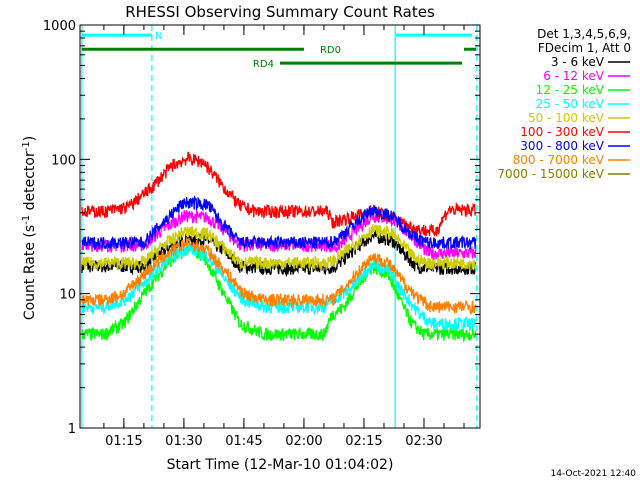 The height and width of the screenshot is (480, 640). I want to click on y-tick-label: 10, so click(67, 295).